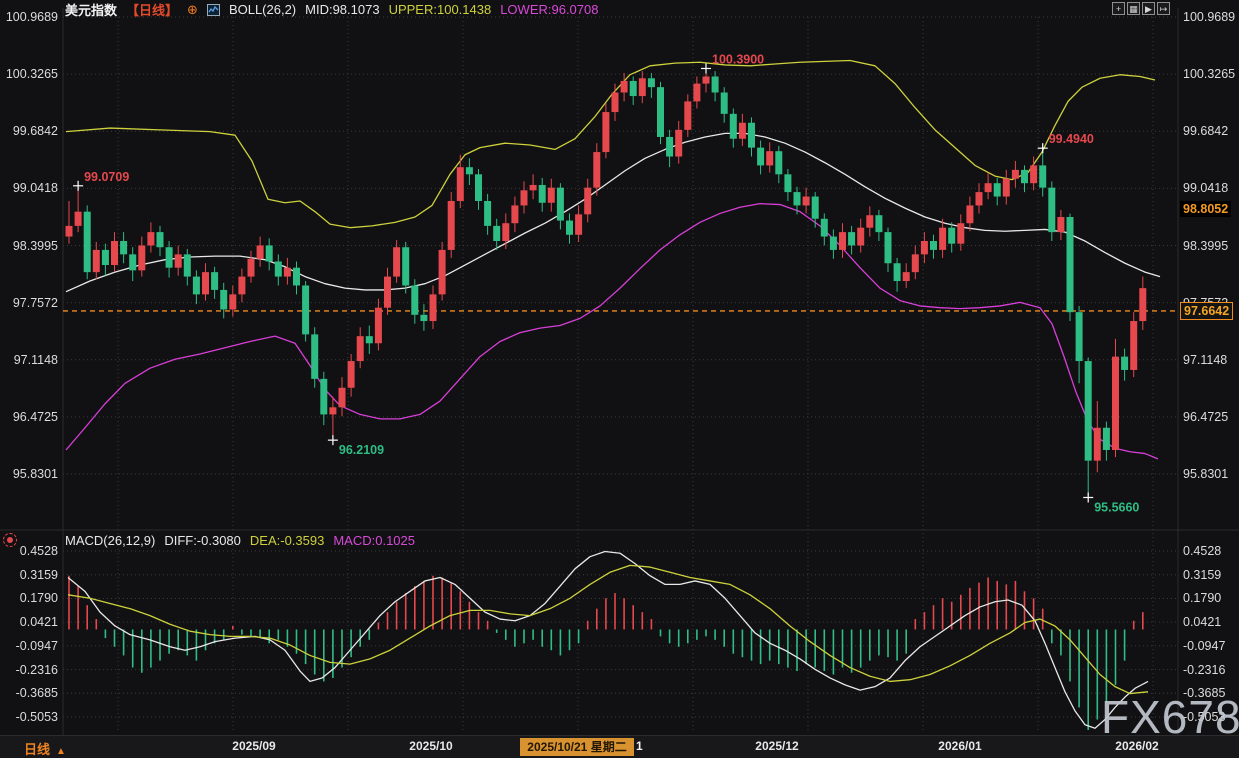 Image resolution: width=1239 pixels, height=758 pixels. I want to click on watermark-logo: FX678, so click(1170, 717).